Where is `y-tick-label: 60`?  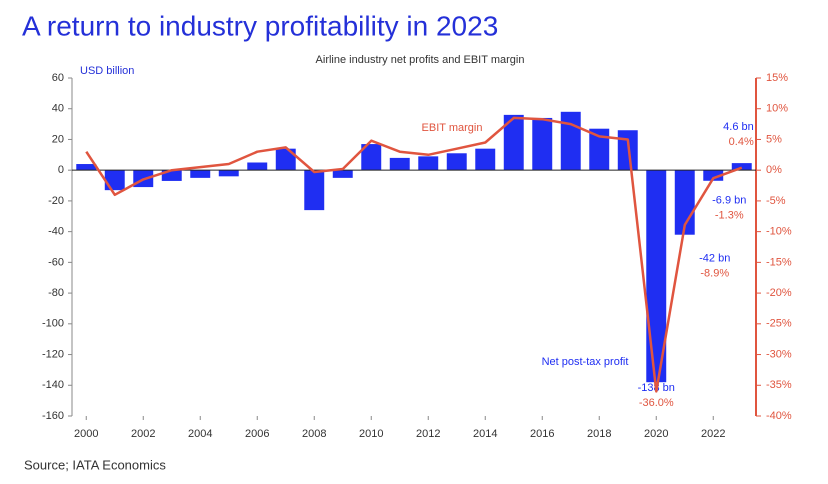 y-tick-label: 60 is located at coordinates (58, 78).